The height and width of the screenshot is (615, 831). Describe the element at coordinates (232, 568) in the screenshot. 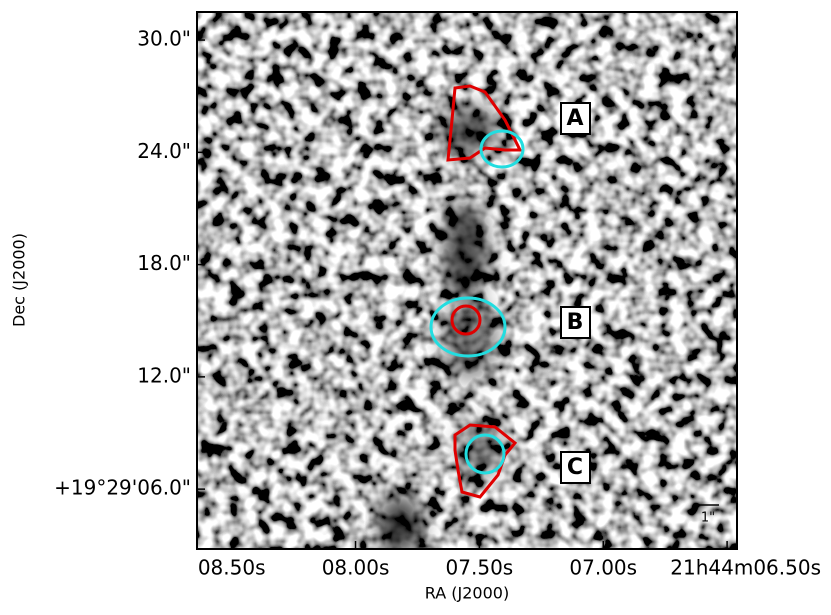

I see `x-tick-label: 08.50s` at that location.